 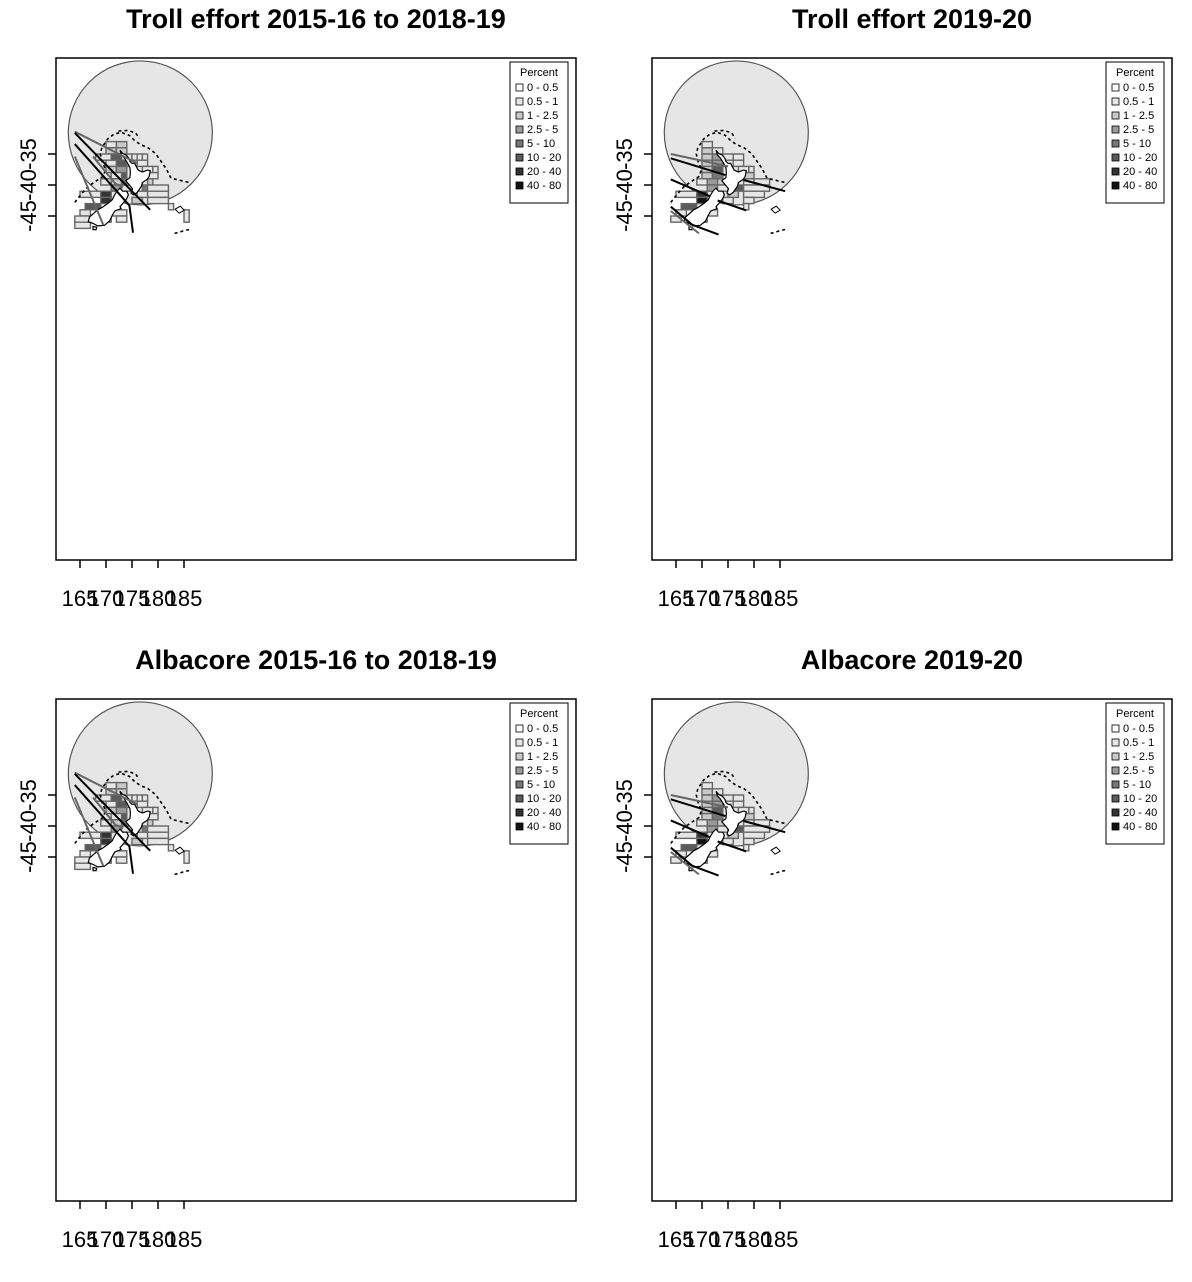 I want to click on south-island, so click(x=108, y=207).